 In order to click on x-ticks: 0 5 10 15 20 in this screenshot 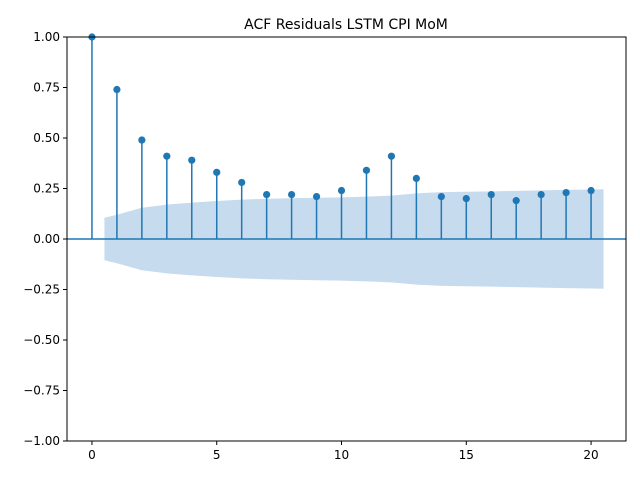, I will do `click(343, 451)`.